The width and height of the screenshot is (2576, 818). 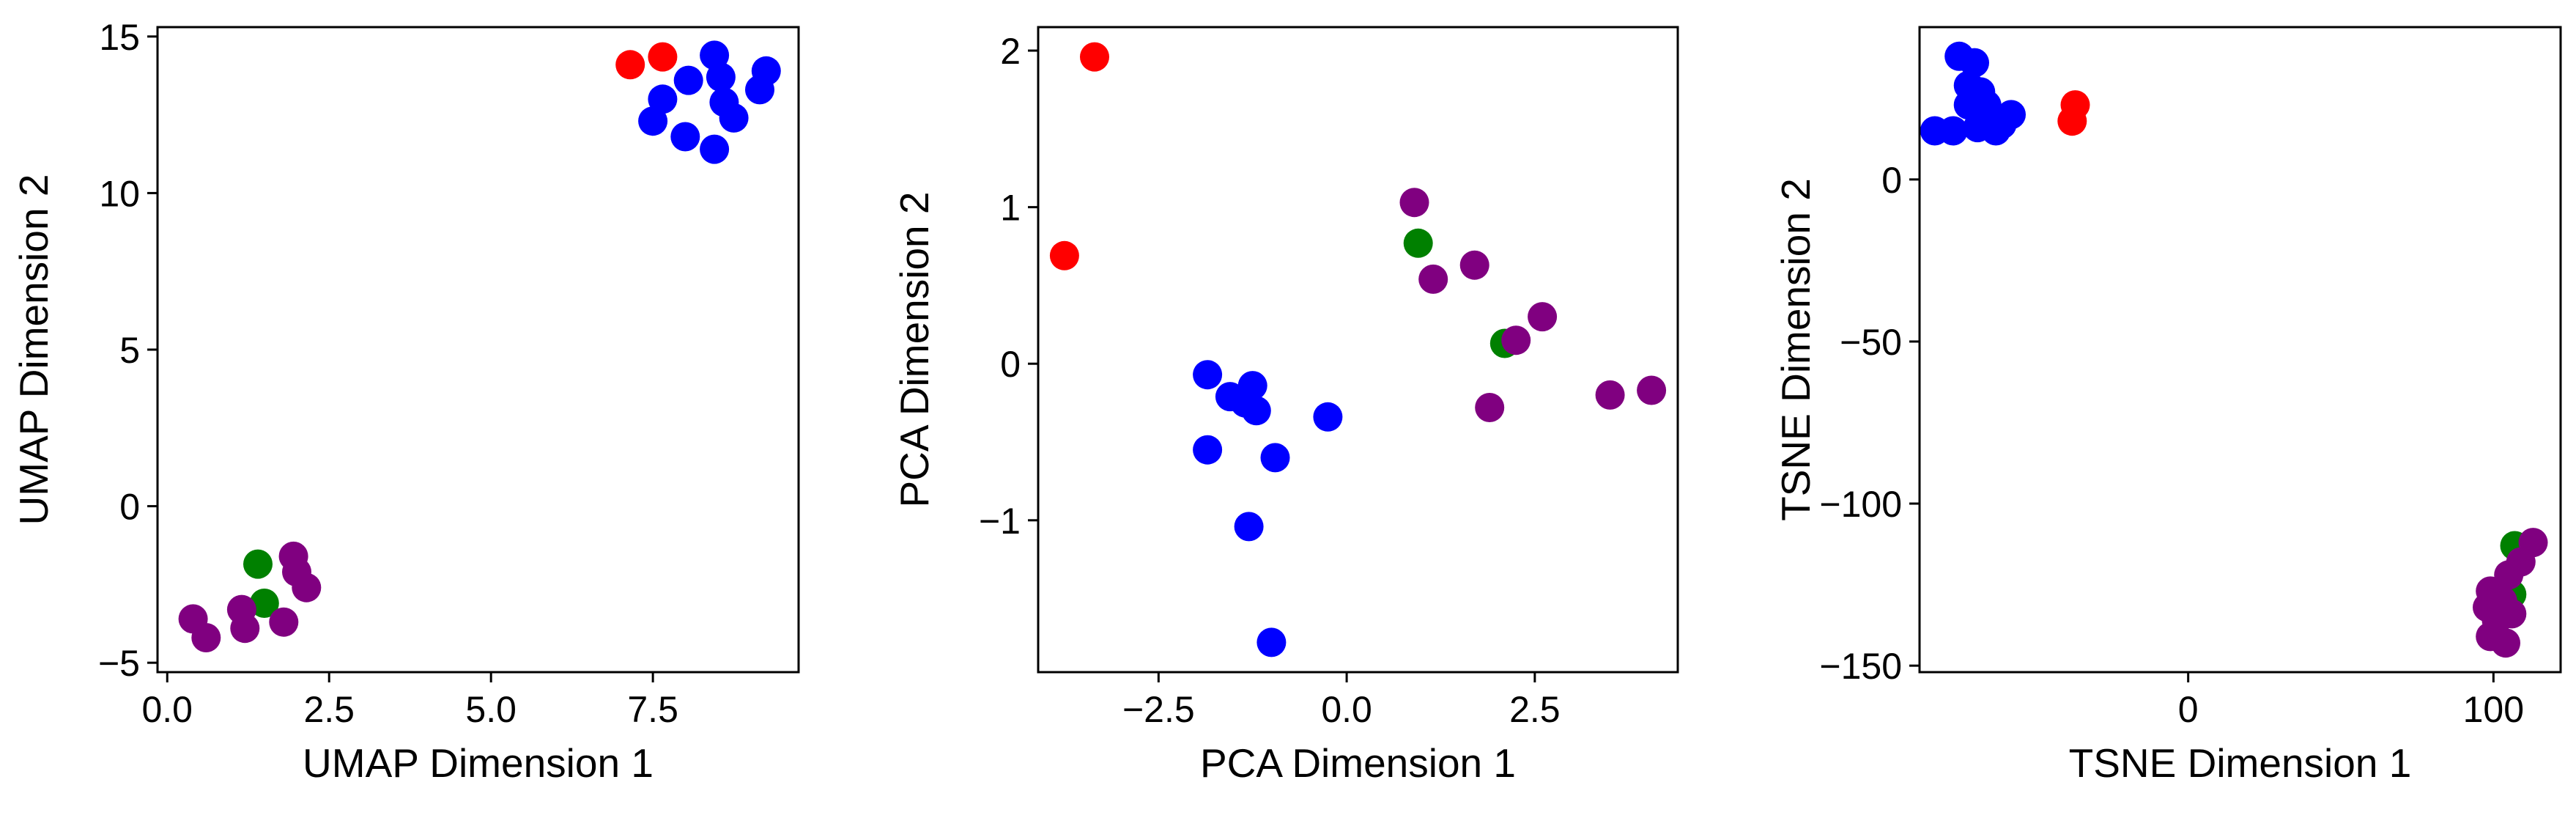 I want to click on y-tick-label: −100, so click(x=1860, y=504).